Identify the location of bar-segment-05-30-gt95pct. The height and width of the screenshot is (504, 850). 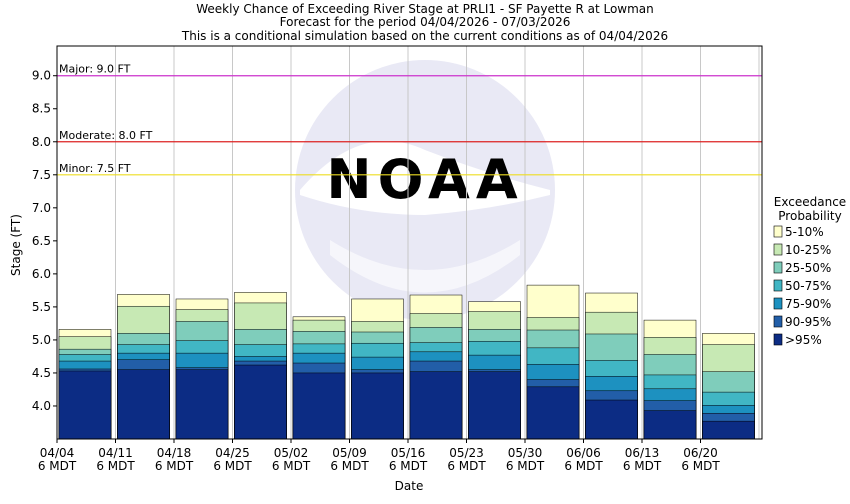
(553, 413).